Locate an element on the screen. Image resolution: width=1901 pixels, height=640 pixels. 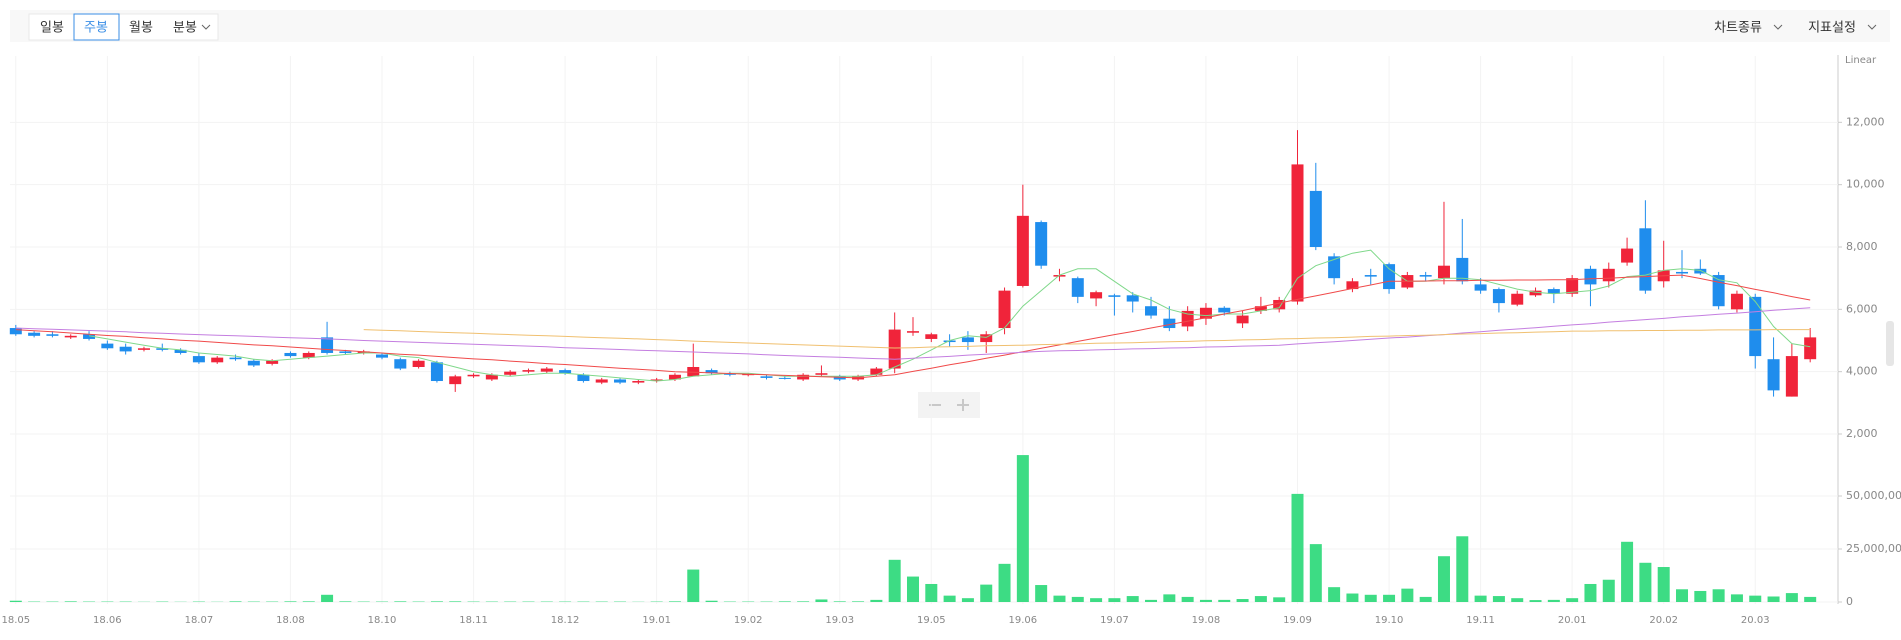
y-tick-label: 8,000 is located at coordinates (1862, 246).